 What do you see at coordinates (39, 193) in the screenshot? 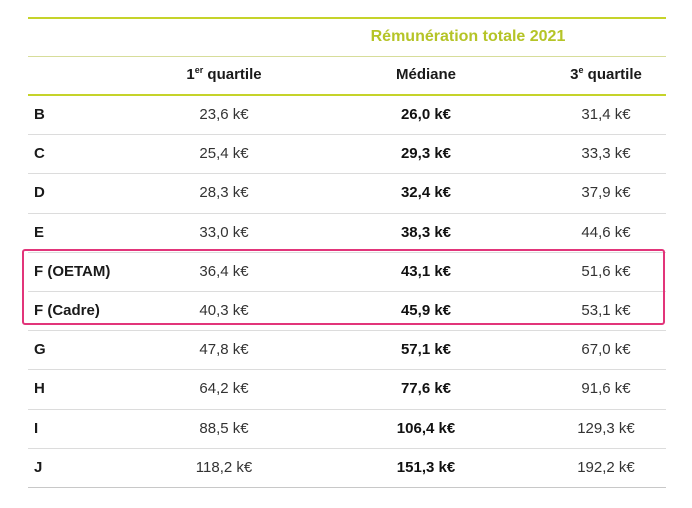
I see `row-label: D` at bounding box center [39, 193].